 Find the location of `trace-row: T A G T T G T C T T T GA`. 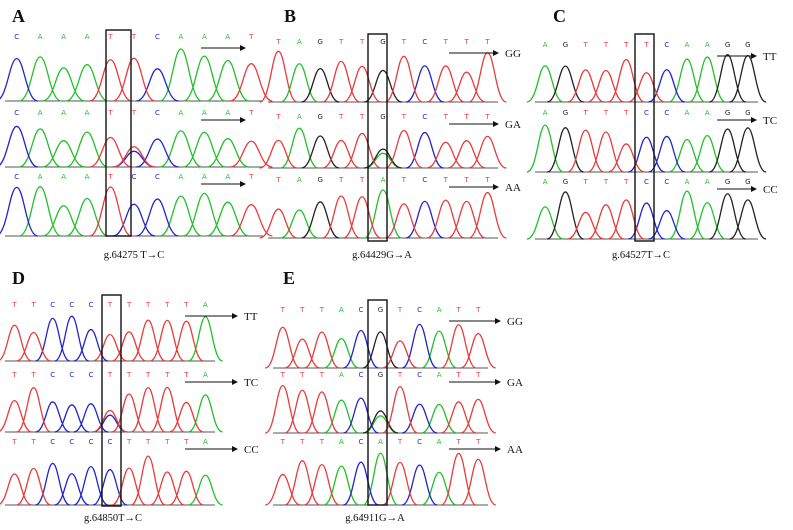

trace-row: T A G T T G T C T T T GA is located at coordinates (390, 141).